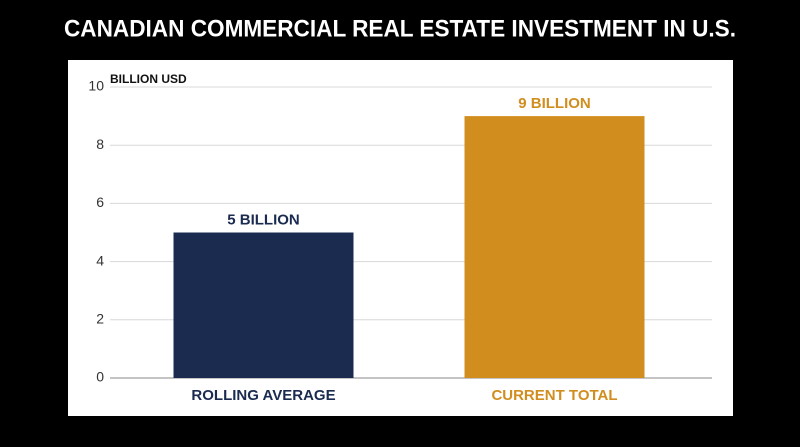  I want to click on x-tick-label: CURRENT TOTAL, so click(554, 395).